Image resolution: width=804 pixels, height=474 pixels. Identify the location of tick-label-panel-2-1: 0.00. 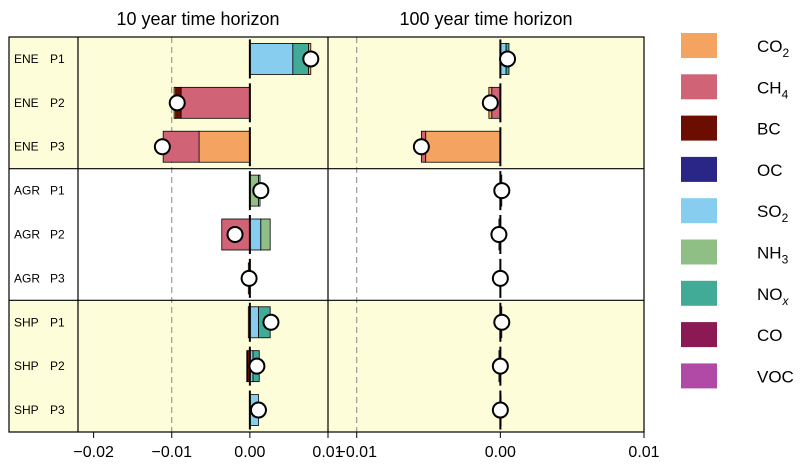
(500, 452).